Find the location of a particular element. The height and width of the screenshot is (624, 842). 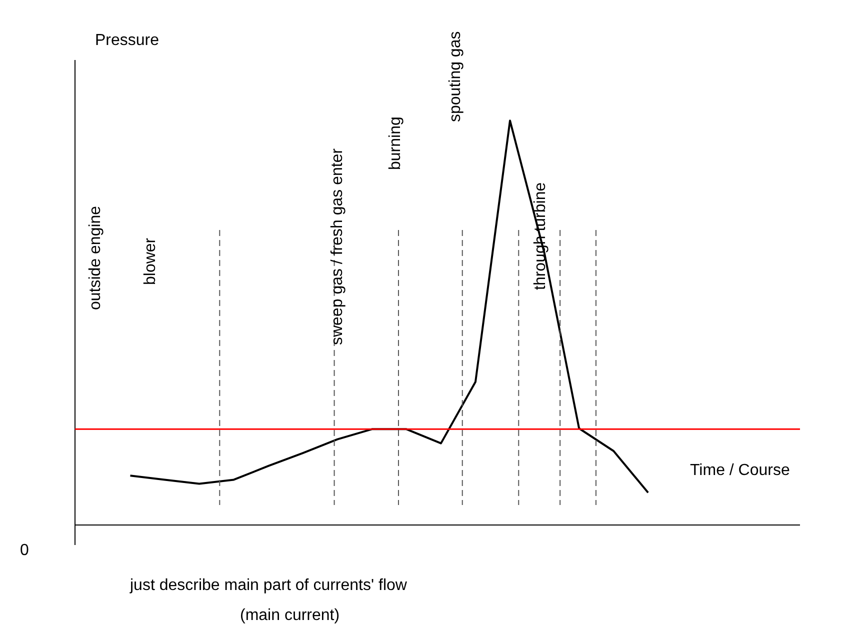

annotation: blower is located at coordinates (150, 261).